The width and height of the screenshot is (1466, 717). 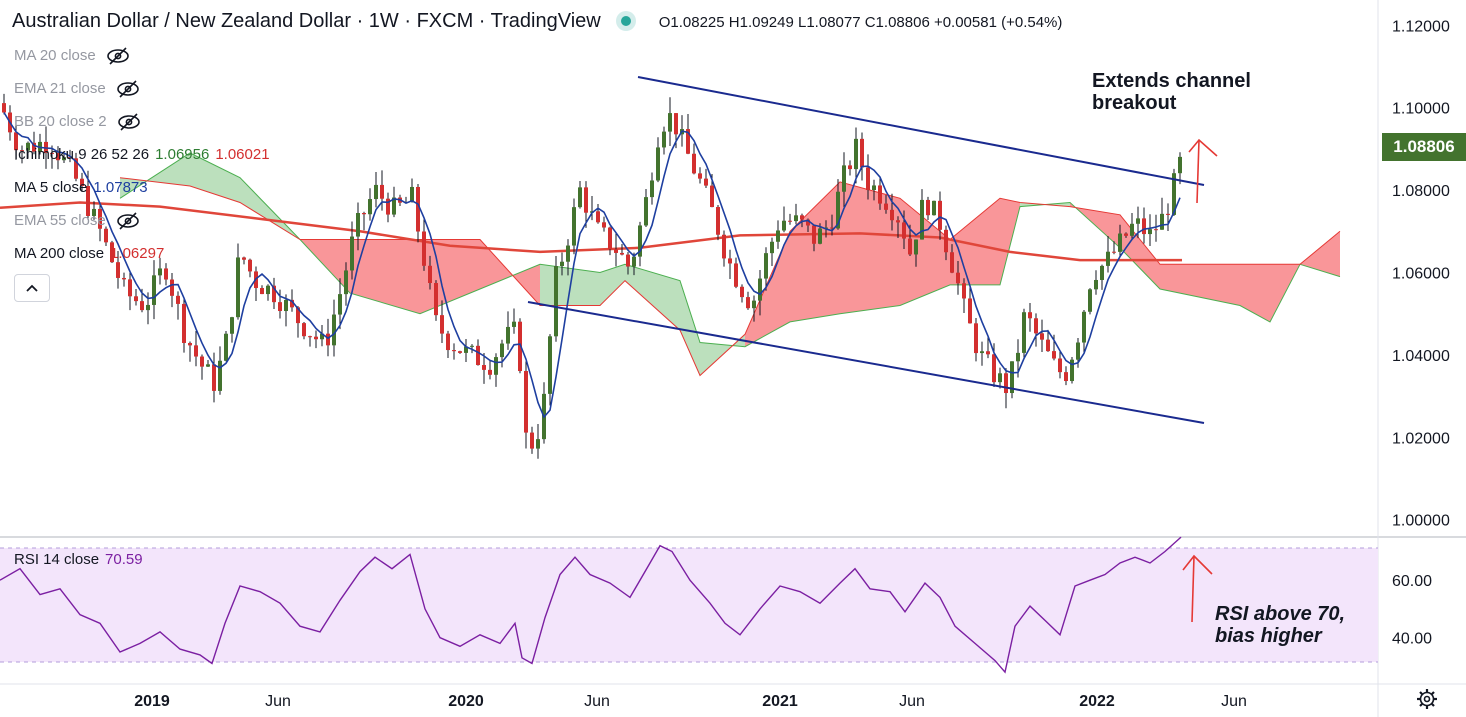 What do you see at coordinates (78, 559) in the screenshot?
I see `rsi-legend: RSI 14 close 70.59` at bounding box center [78, 559].